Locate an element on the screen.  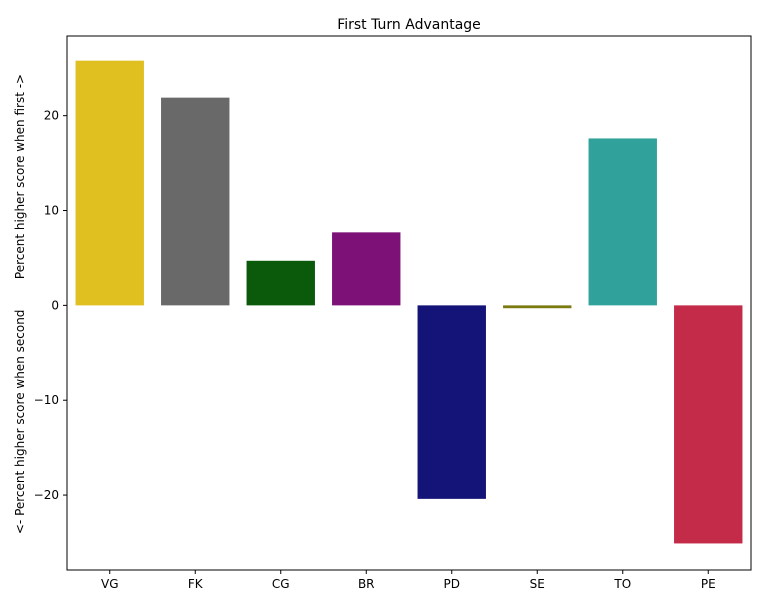
y-tick-label: 20 is located at coordinates (51, 116).